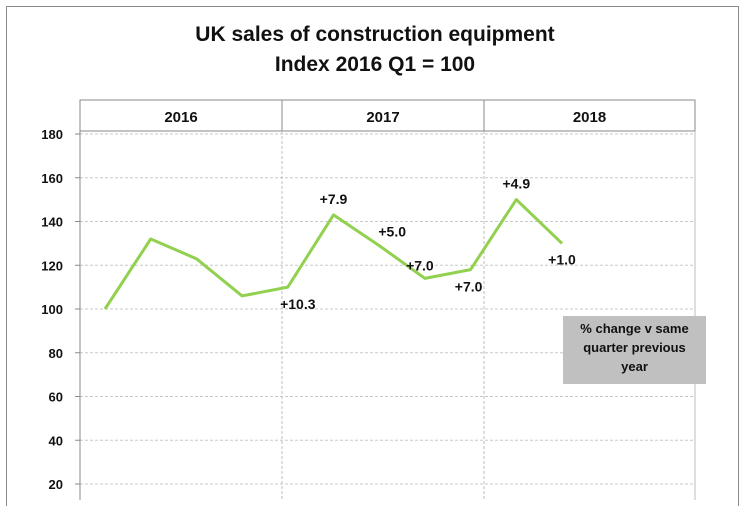 The image size is (750, 506). What do you see at coordinates (562, 259) in the screenshot?
I see `data-label: +1.0` at bounding box center [562, 259].